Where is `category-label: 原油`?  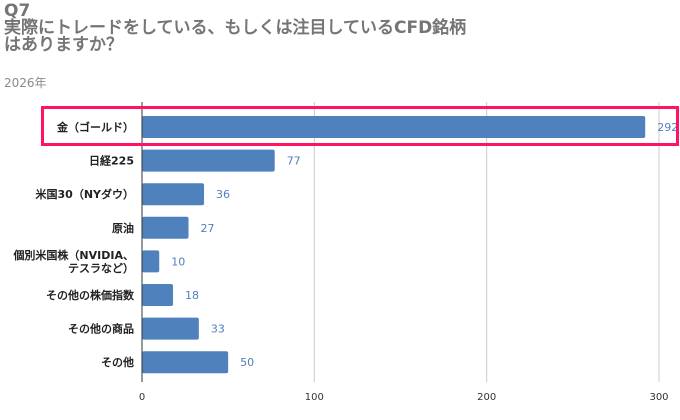 category-label: 原油 is located at coordinates (123, 228).